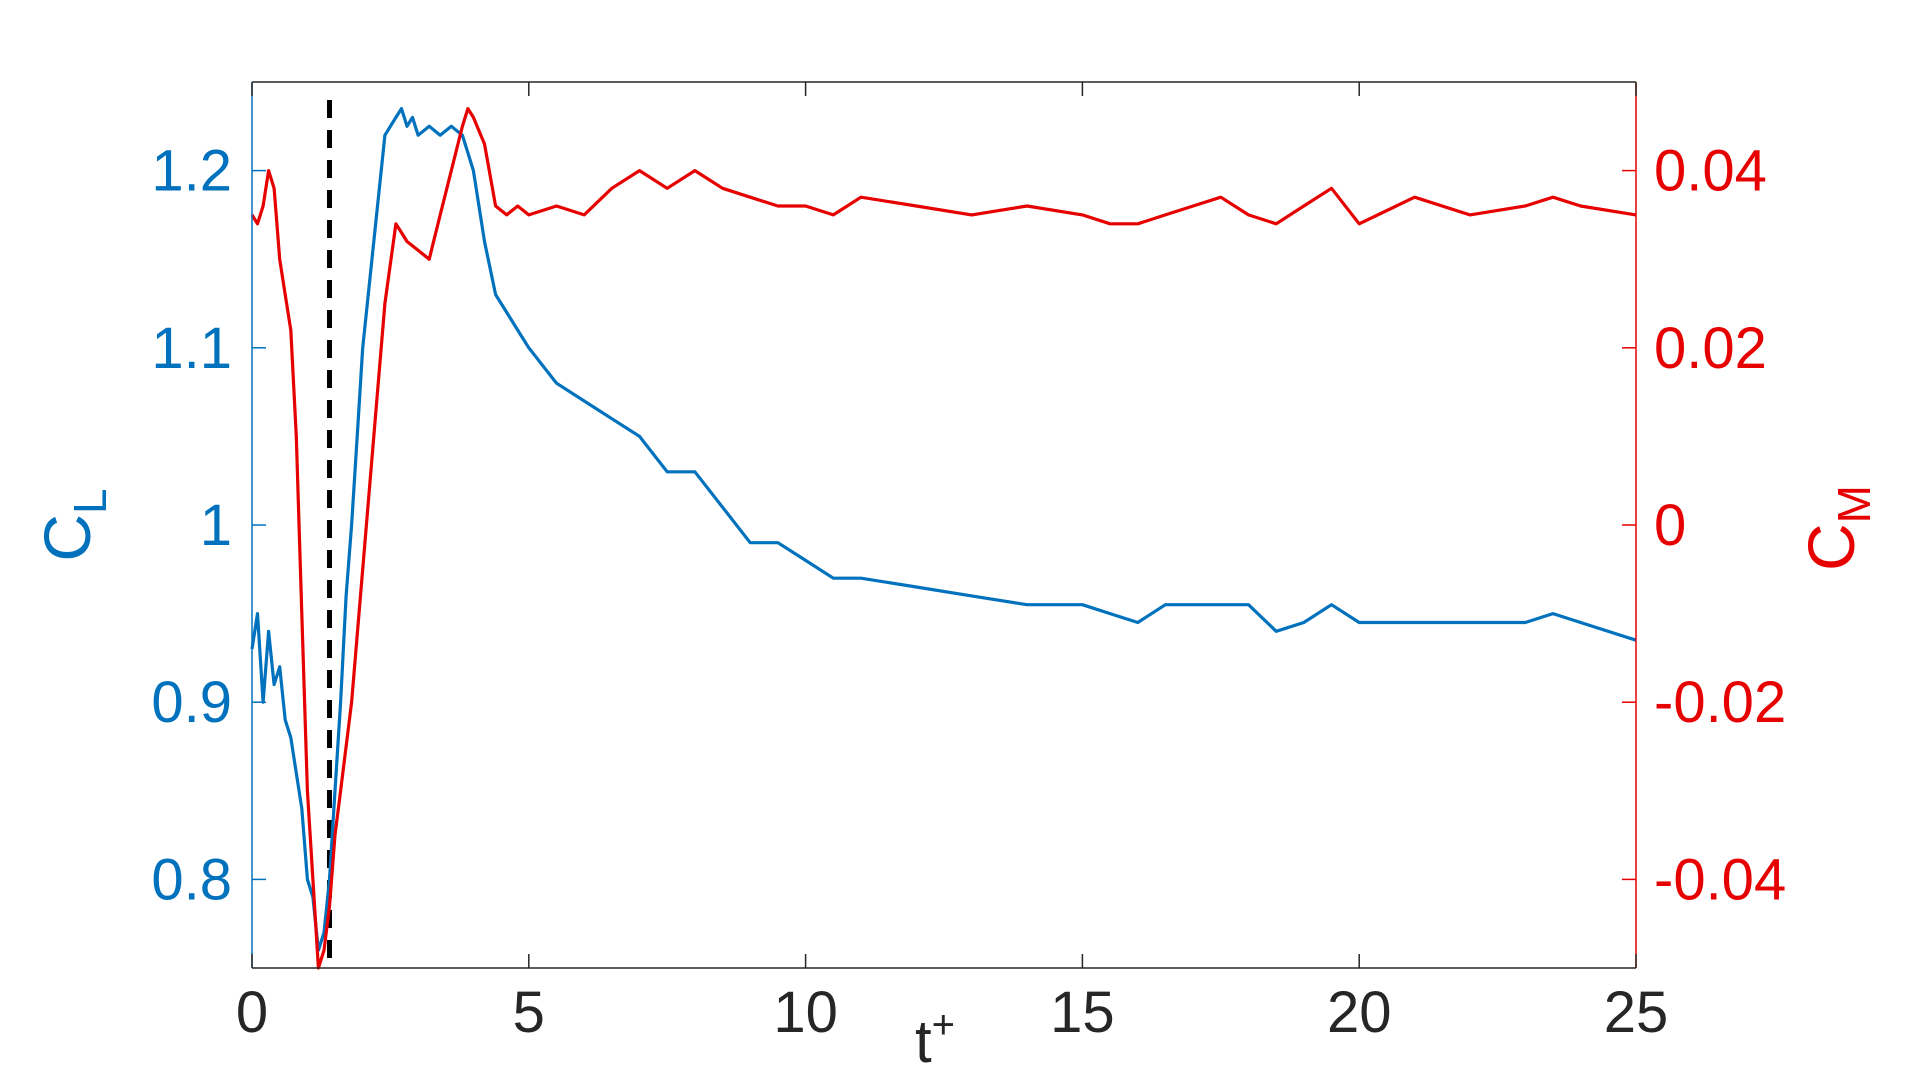 This screenshot has height=1089, width=1920. What do you see at coordinates (1082, 1012) in the screenshot?
I see `x-tick-label: 15` at bounding box center [1082, 1012].